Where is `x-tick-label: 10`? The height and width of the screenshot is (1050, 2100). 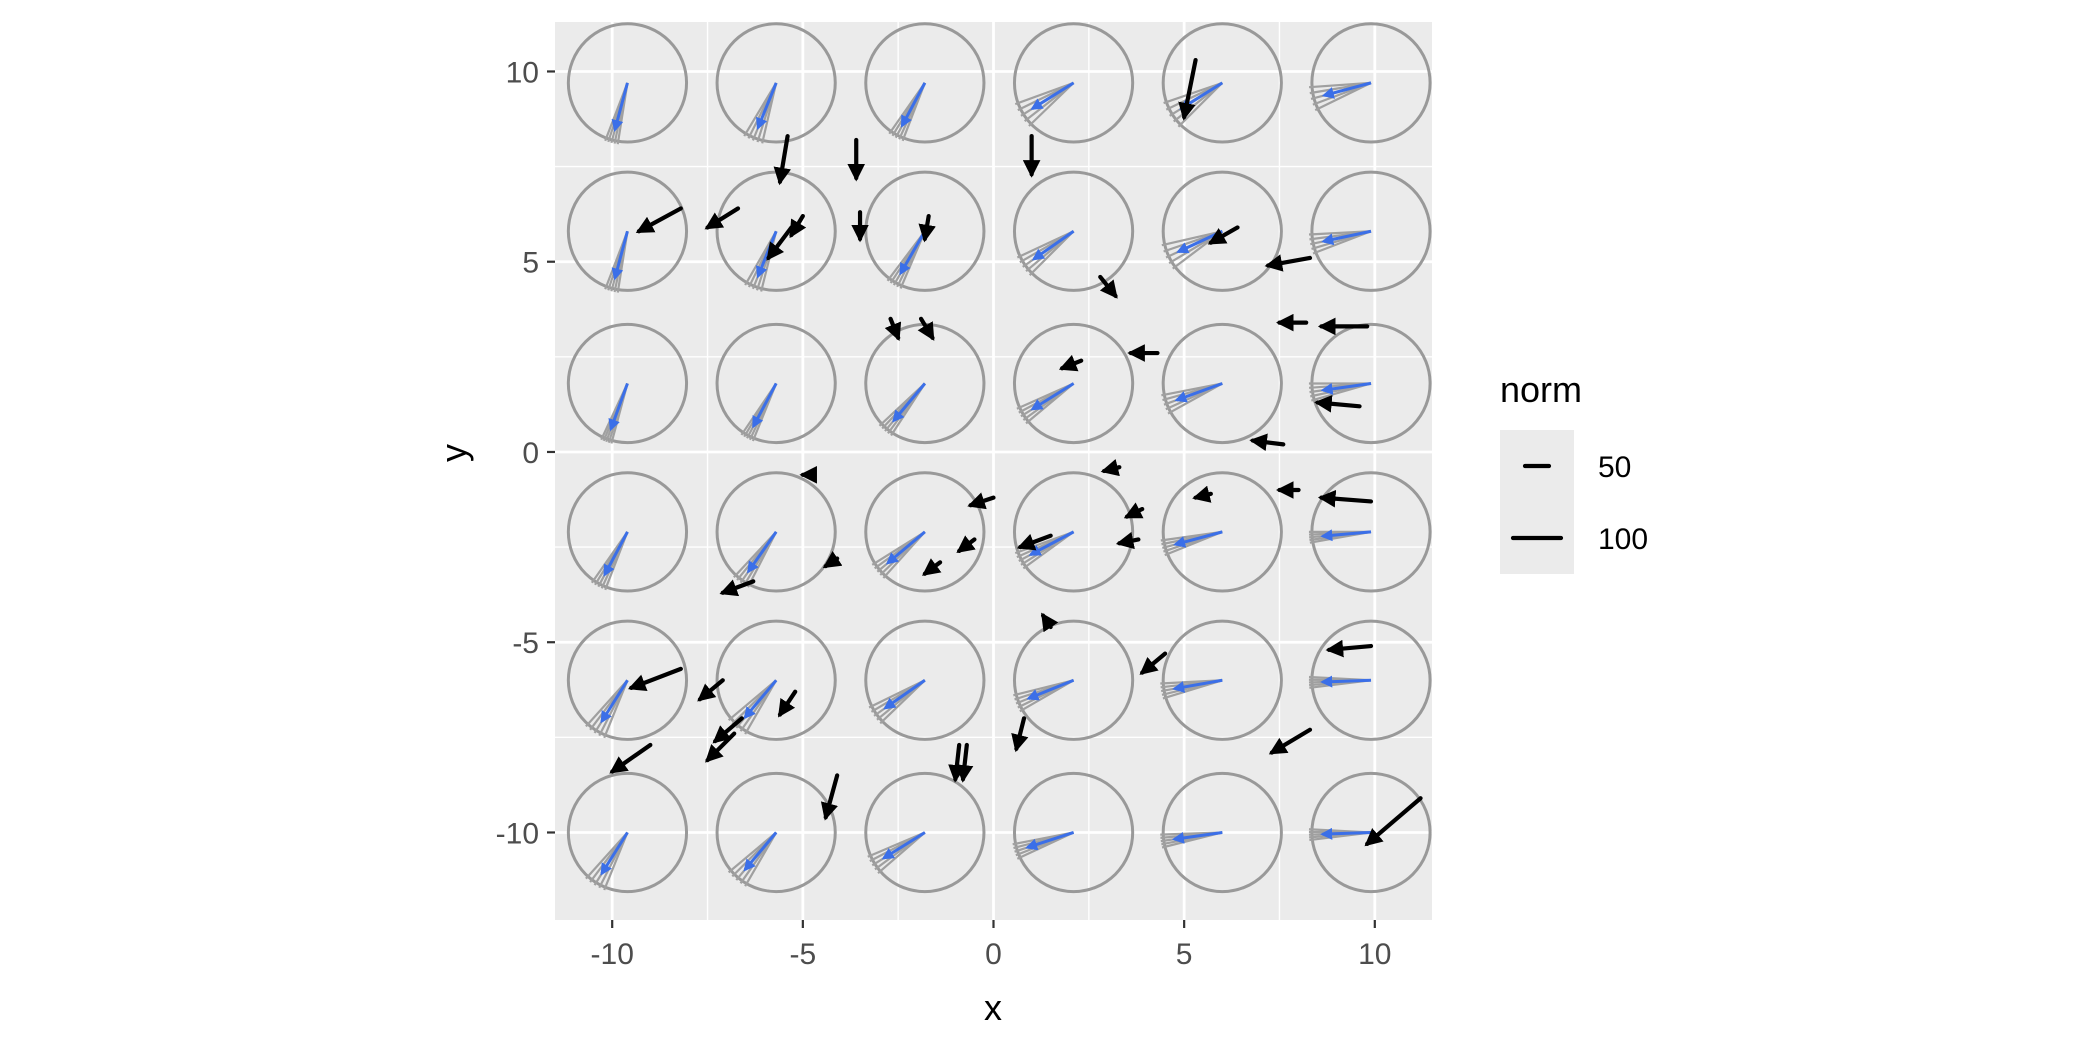 x-tick-label: 10 is located at coordinates (1374, 954).